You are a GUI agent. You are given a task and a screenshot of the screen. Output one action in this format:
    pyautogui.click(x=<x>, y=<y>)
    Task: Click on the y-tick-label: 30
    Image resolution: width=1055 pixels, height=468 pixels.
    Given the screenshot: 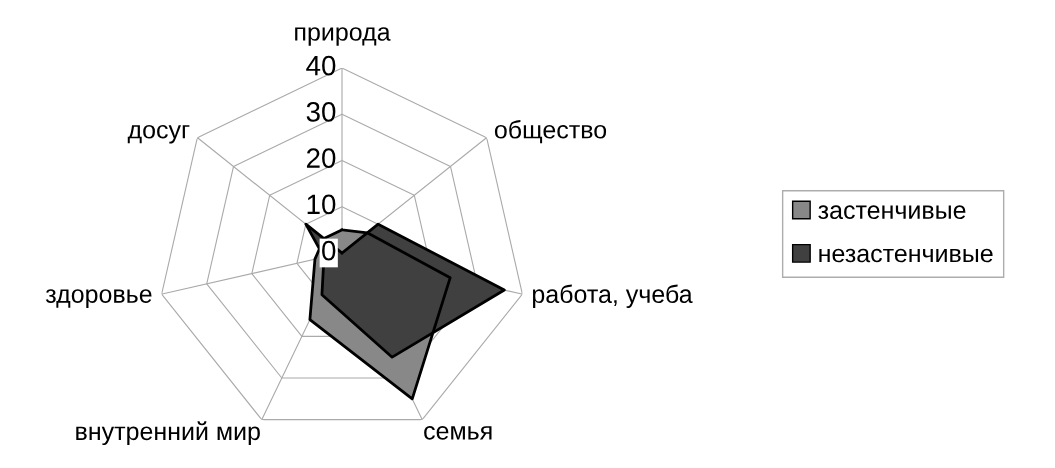 What is the action you would take?
    pyautogui.click(x=321, y=112)
    